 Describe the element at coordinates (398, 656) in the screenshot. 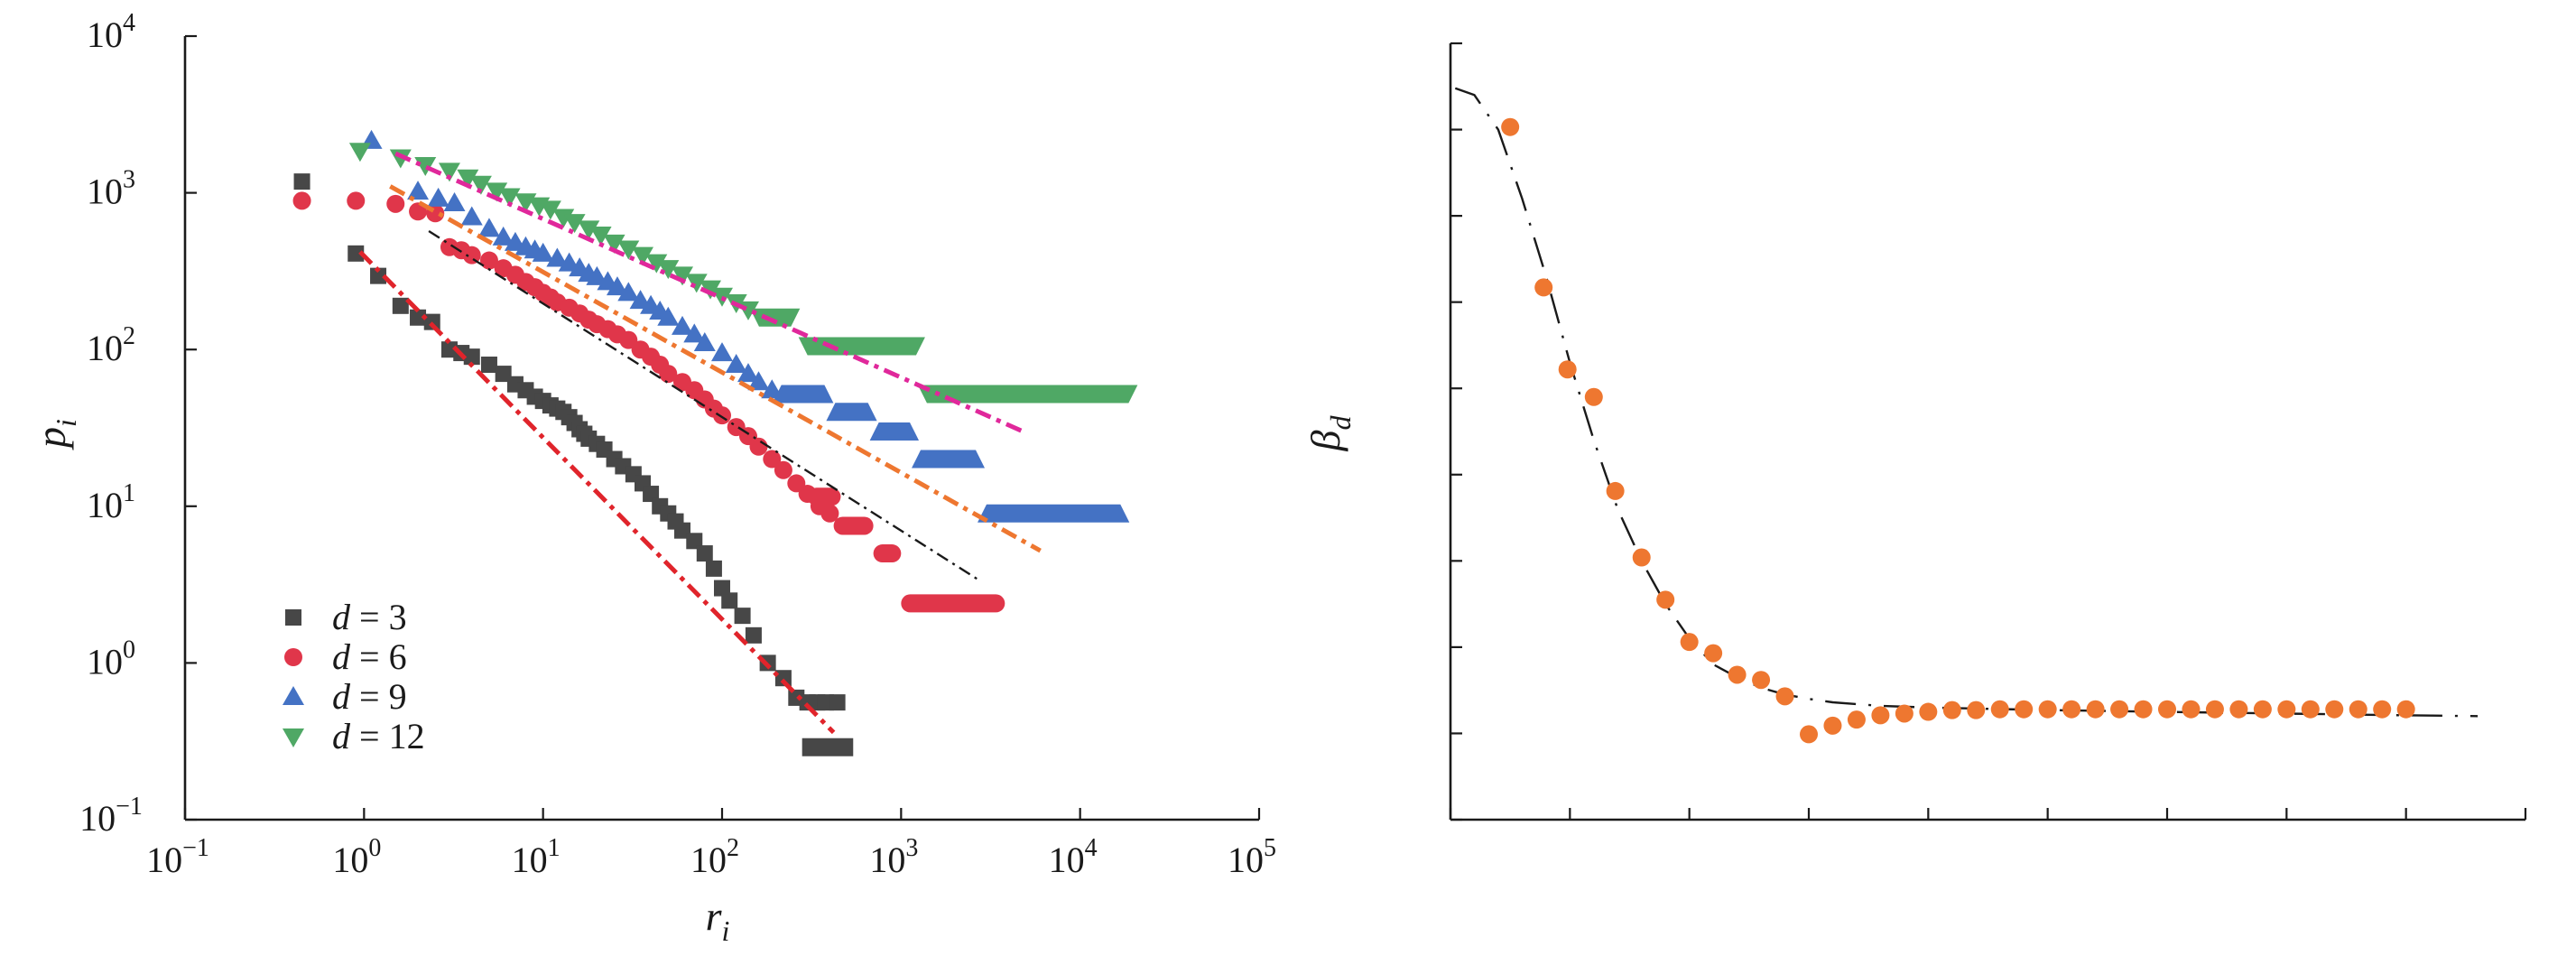

I see `legend-value: 6` at that location.